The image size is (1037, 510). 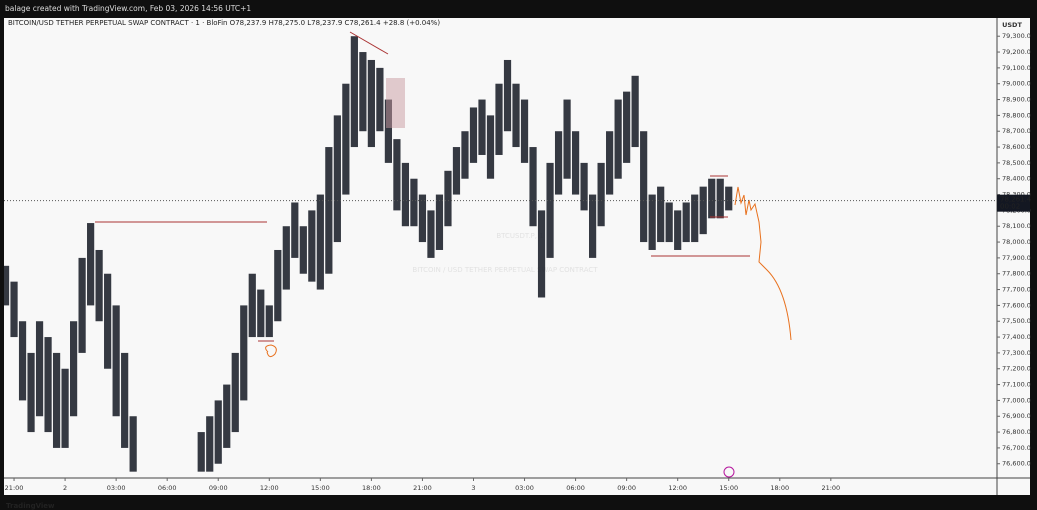 What do you see at coordinates (1016, 84) in the screenshot?
I see `y-tick-label: 79,000.0` at bounding box center [1016, 84].